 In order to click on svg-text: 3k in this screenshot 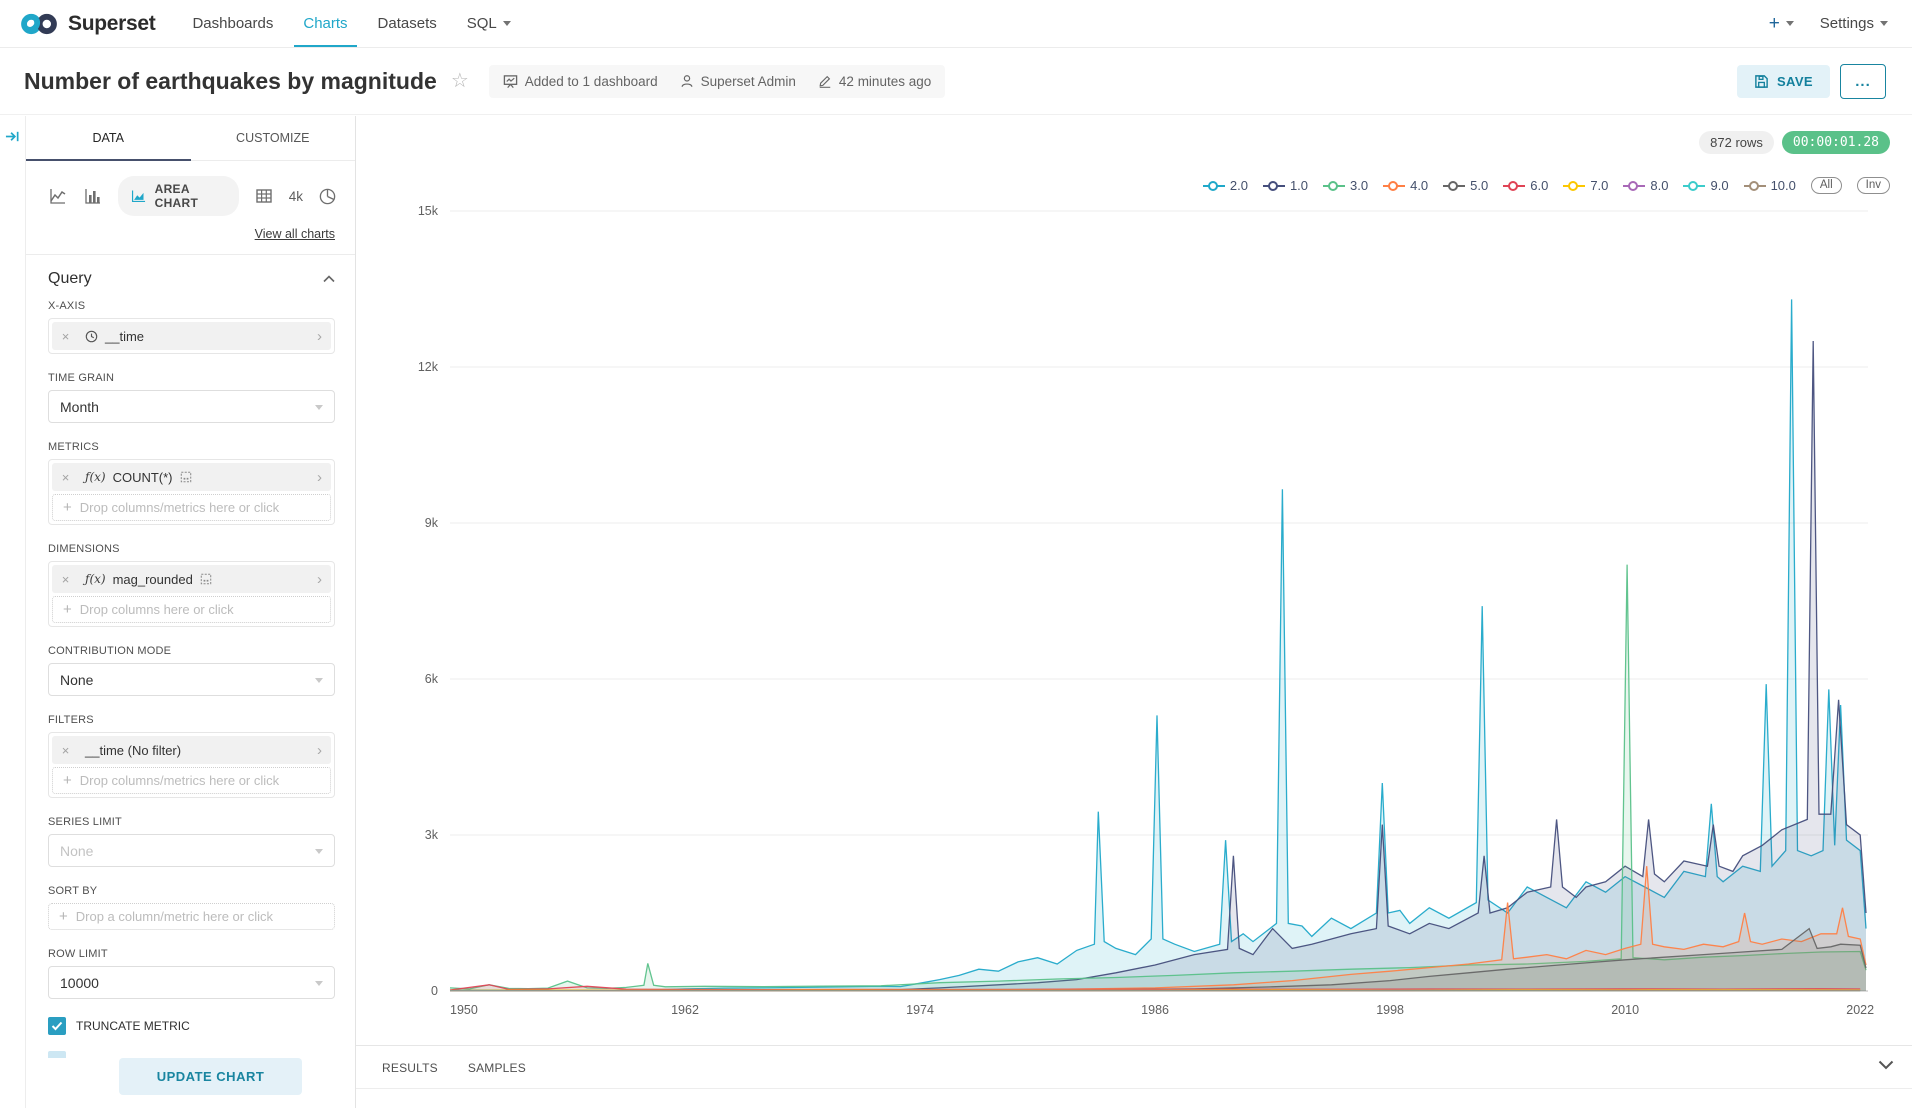, I will do `click(432, 835)`.